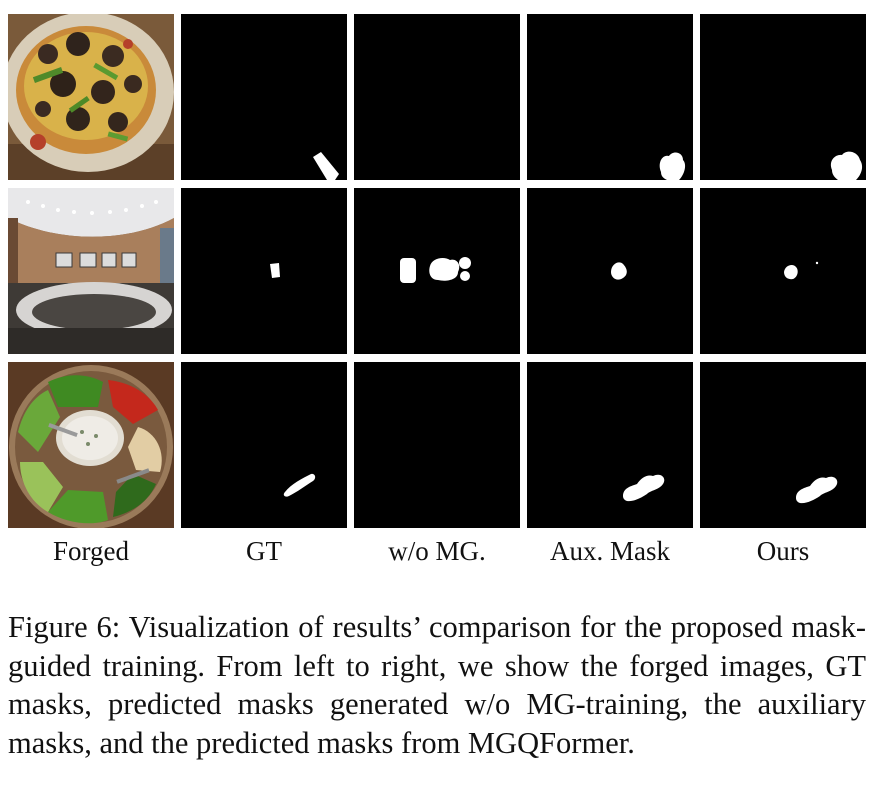 The width and height of the screenshot is (888, 812). I want to click on ours-mask-pizza, so click(783, 97).